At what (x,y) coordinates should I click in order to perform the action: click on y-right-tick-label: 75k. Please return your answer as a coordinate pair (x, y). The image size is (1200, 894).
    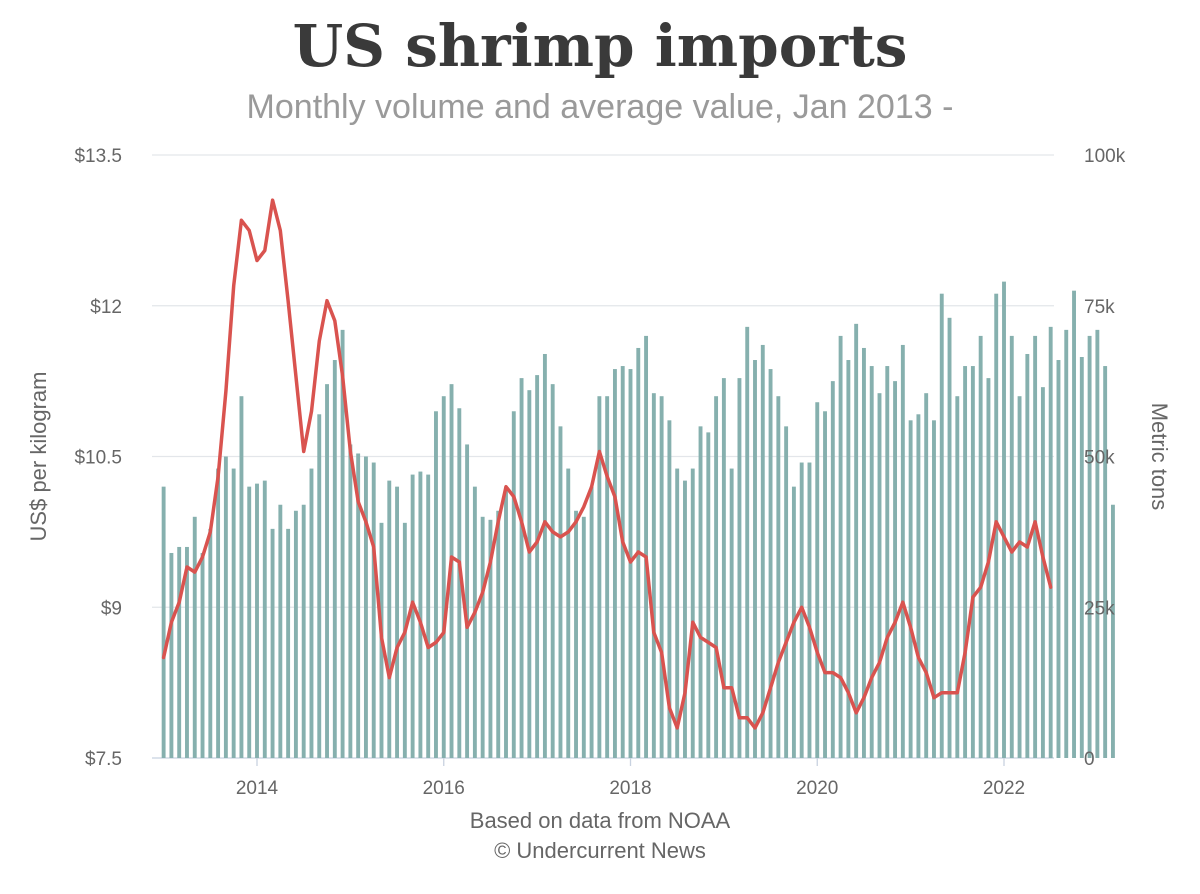
    Looking at the image, I should click on (1099, 307).